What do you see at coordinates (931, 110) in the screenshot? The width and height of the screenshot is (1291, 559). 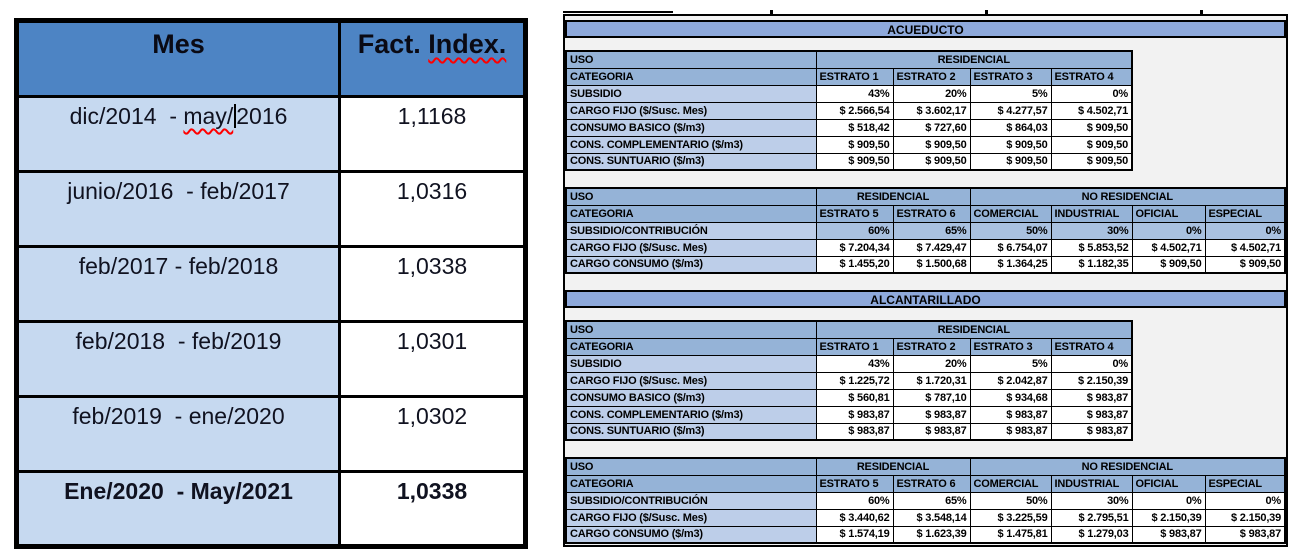 I see `tariff-value-cell: $ 3.602,17` at bounding box center [931, 110].